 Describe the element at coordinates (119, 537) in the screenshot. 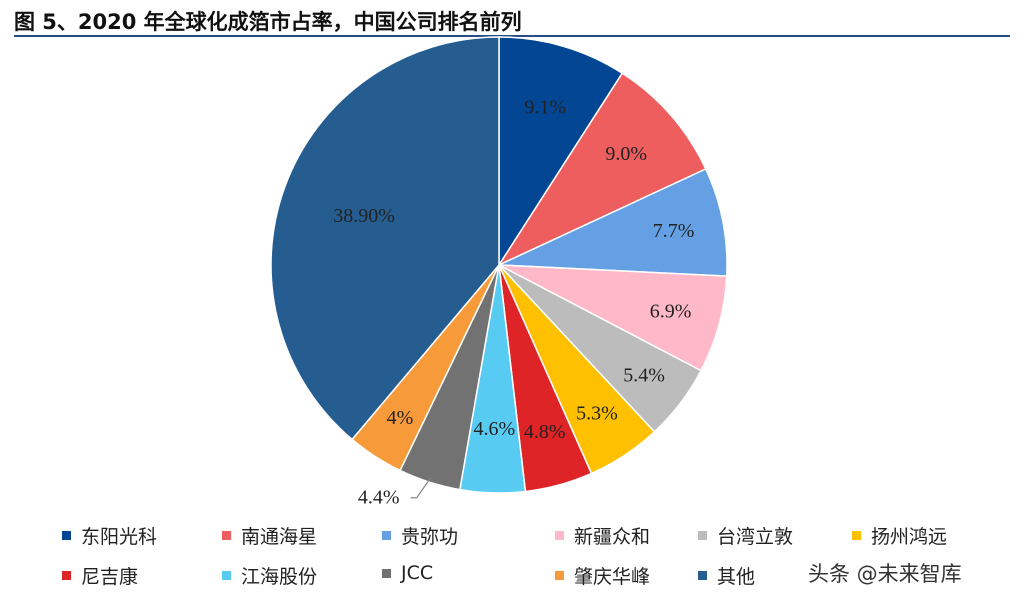

I see `legend-label: 东阳光科` at that location.